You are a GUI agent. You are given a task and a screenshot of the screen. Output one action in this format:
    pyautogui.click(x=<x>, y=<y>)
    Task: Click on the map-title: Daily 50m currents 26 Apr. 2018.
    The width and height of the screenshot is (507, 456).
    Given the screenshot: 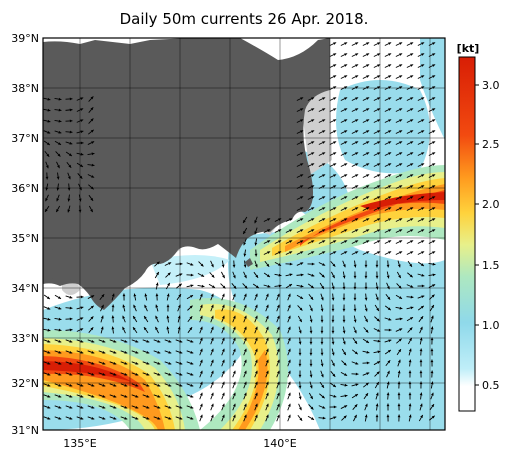 What is the action you would take?
    pyautogui.click(x=244, y=19)
    